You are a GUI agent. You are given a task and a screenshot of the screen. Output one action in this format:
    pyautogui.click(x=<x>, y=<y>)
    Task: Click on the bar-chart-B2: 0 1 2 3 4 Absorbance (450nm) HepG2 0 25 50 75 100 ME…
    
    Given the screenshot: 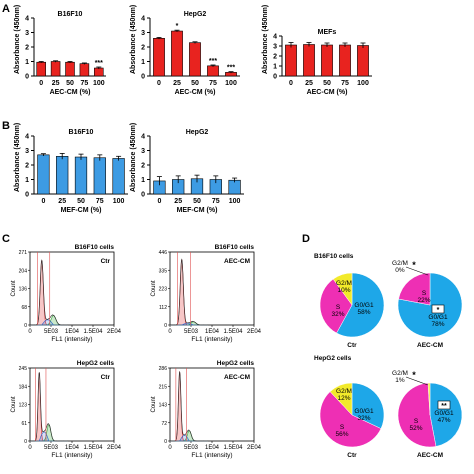 What is the action you would take?
    pyautogui.click(x=187, y=168)
    